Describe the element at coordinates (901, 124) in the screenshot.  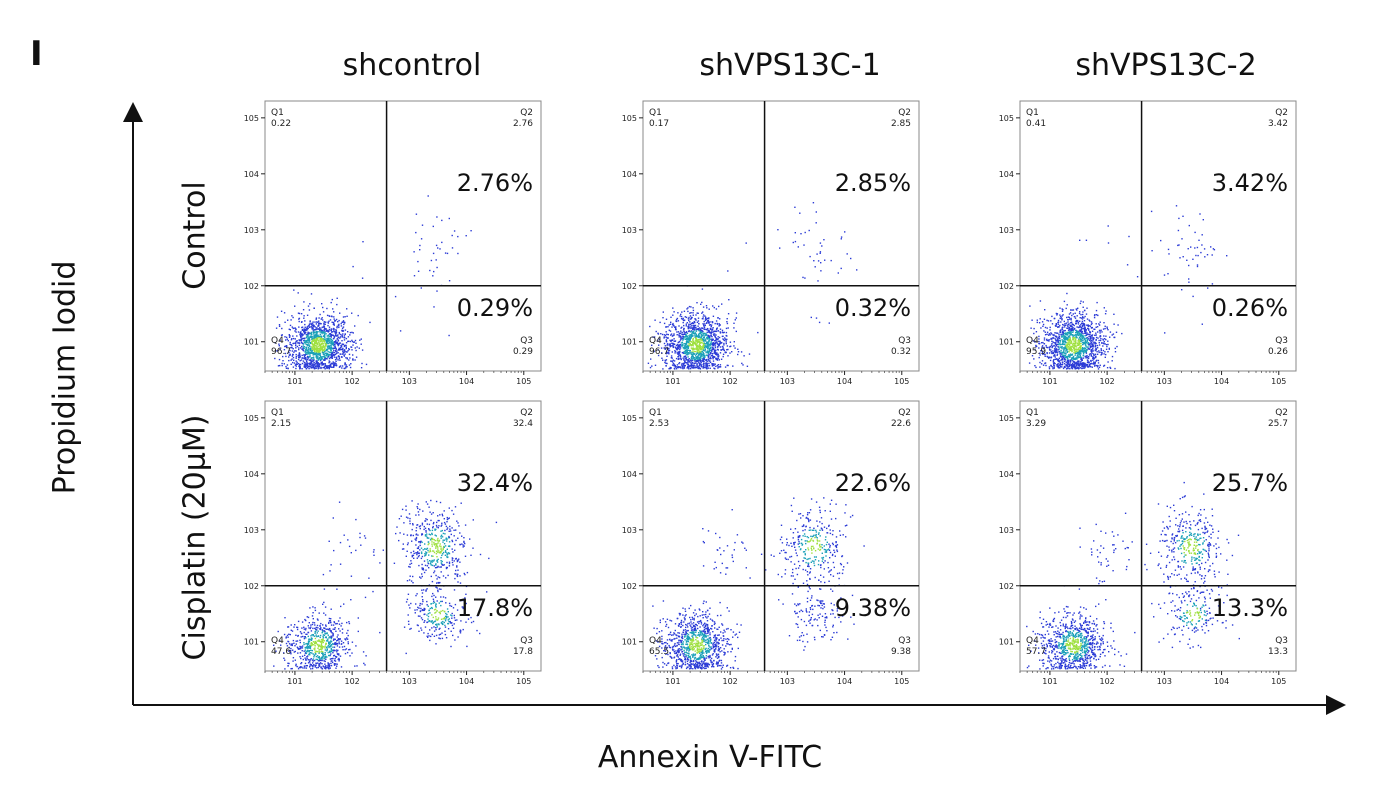
I see `quadrant-value: 2.85` at that location.